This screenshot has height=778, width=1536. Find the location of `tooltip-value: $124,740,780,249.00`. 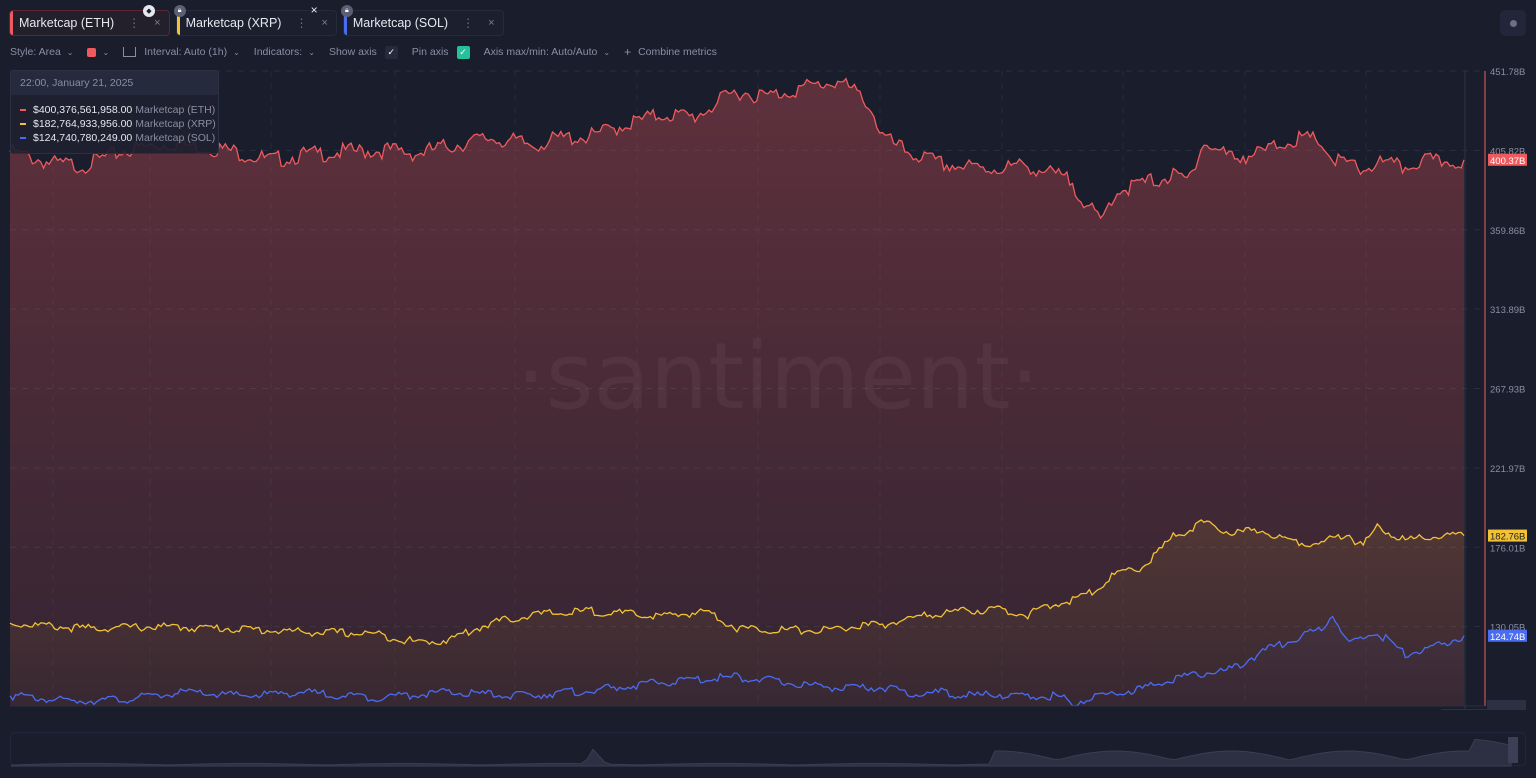

tooltip-value: $124,740,780,249.00 is located at coordinates (83, 138).